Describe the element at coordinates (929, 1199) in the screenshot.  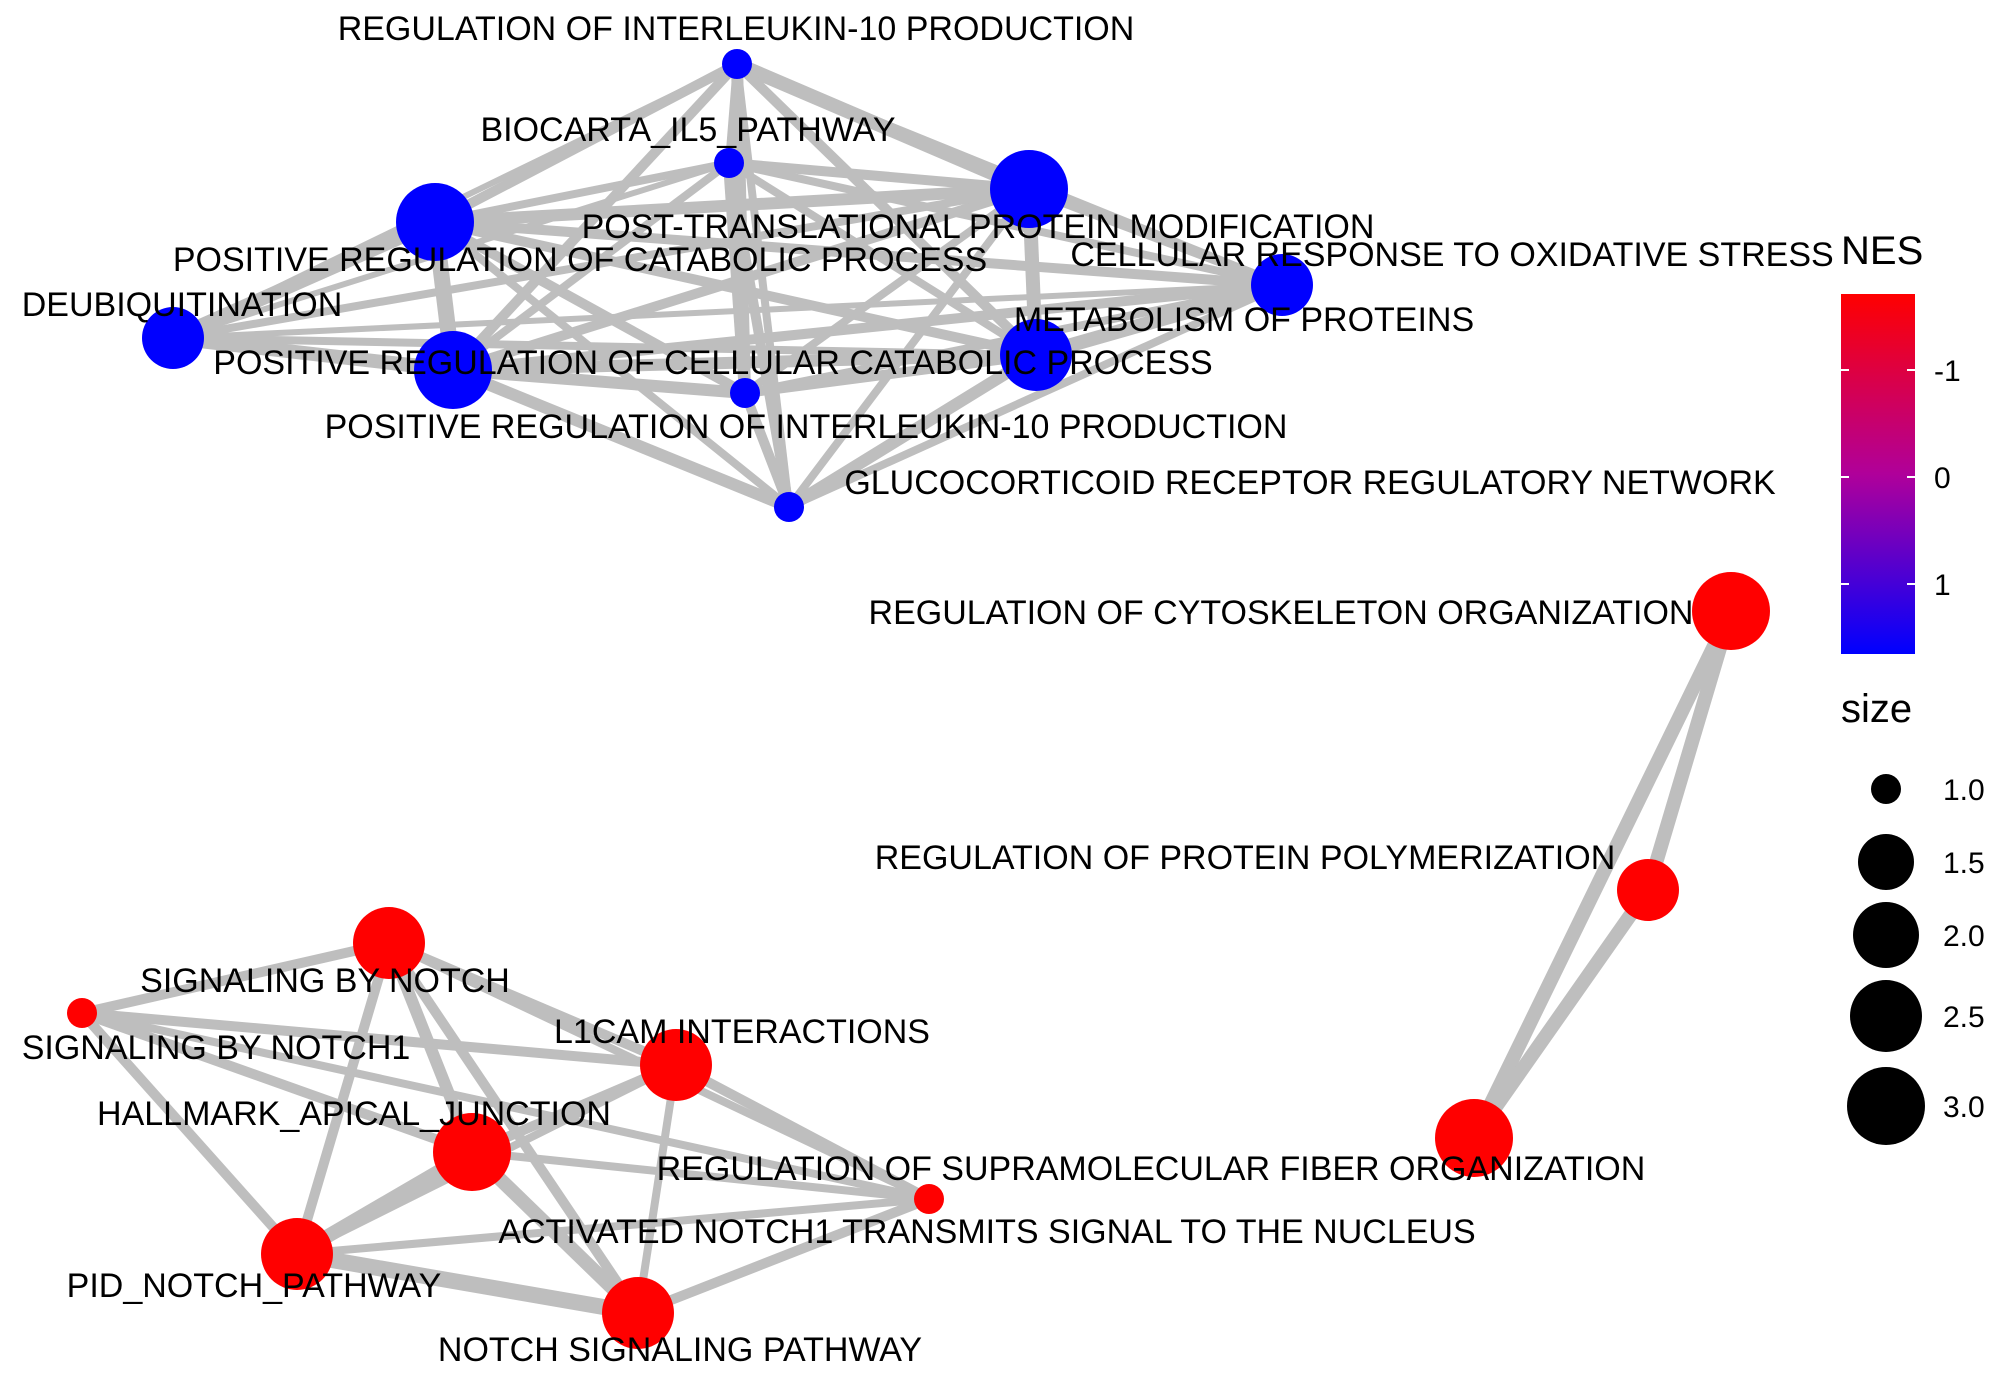
I see `node-activated` at that location.